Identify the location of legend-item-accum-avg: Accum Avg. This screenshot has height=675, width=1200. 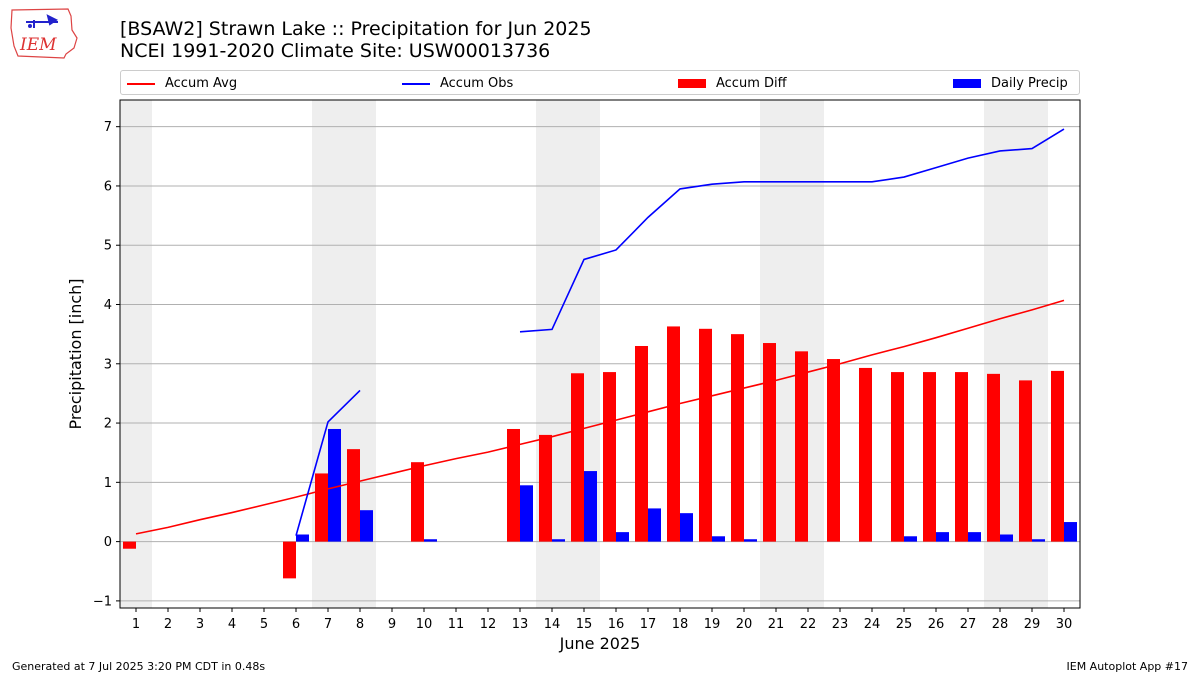
(182, 83).